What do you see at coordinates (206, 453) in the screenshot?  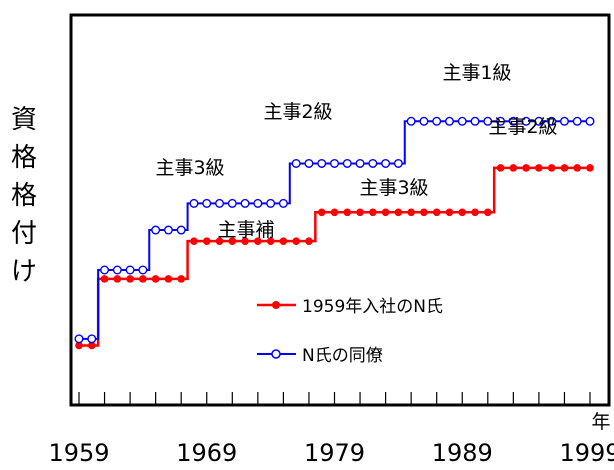 I see `x-tick-label: 1969` at bounding box center [206, 453].